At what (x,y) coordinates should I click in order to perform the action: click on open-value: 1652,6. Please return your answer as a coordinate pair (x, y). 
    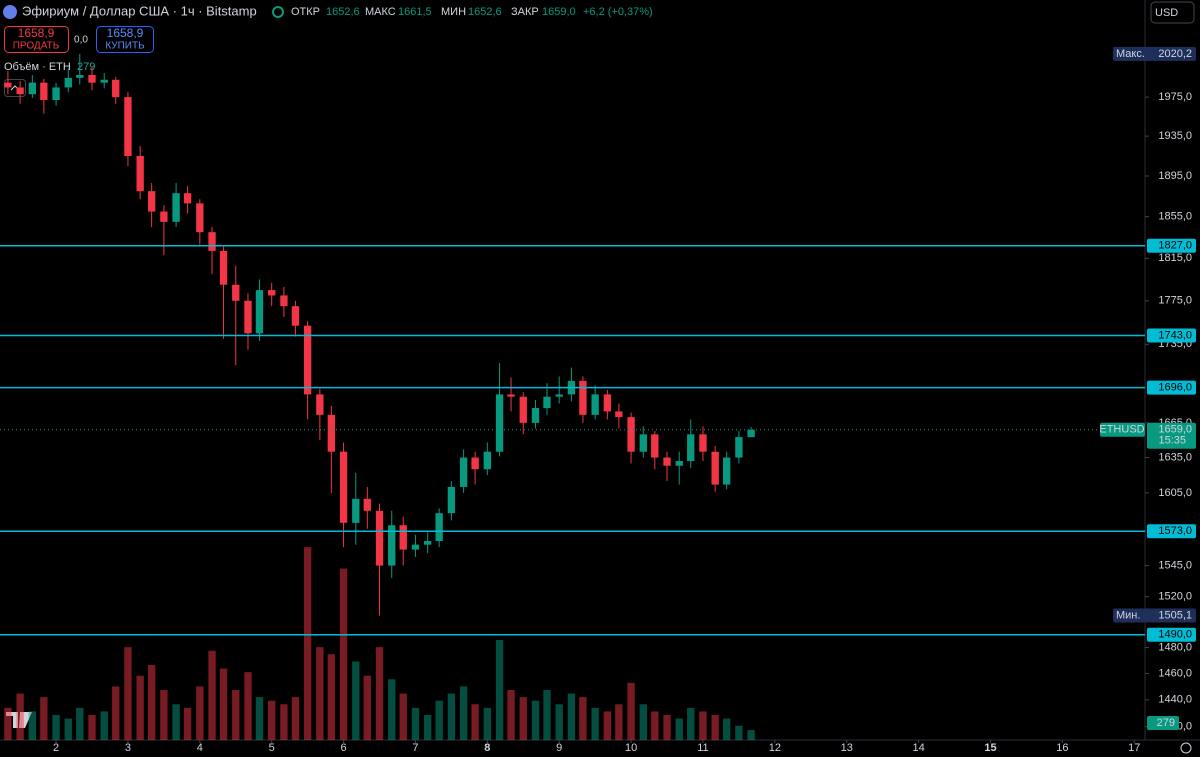
    Looking at the image, I should click on (343, 12).